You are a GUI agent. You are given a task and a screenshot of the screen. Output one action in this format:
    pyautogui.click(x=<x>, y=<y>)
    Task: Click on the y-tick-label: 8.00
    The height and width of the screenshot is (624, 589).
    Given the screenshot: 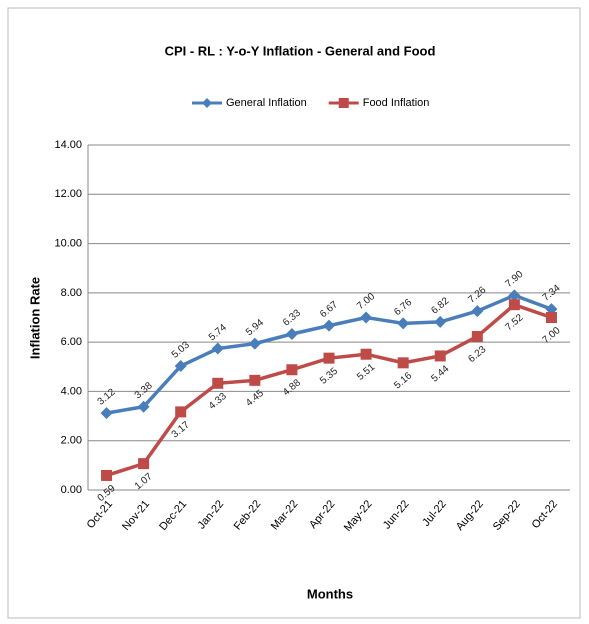 What is the action you would take?
    pyautogui.click(x=71, y=293)
    